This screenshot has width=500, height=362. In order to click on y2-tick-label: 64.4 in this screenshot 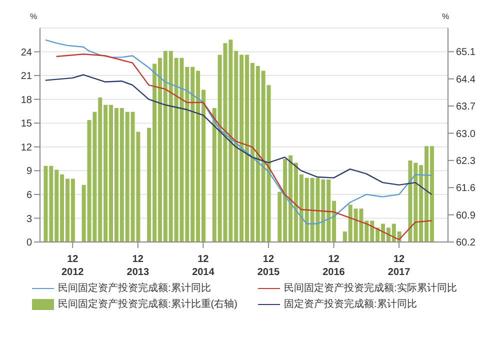, I will do `click(466, 80)`.